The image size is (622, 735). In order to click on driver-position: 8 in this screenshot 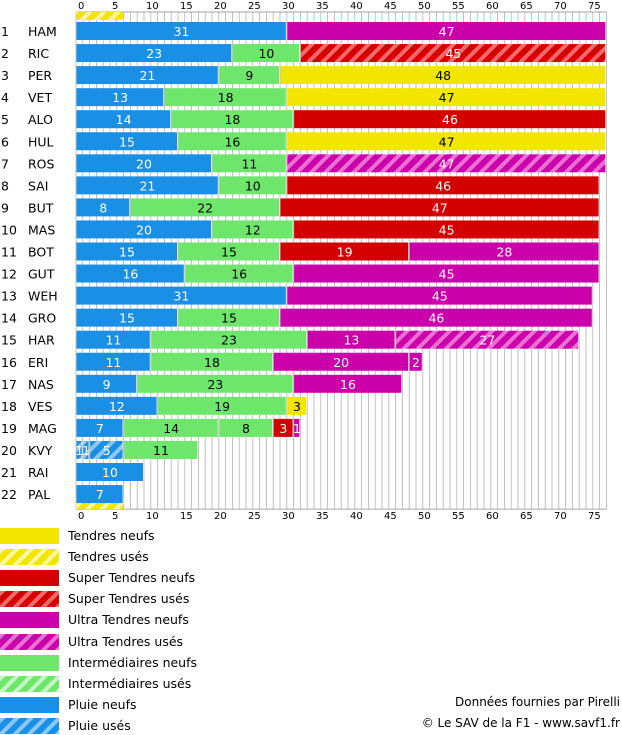, I will do `click(5, 185)`.